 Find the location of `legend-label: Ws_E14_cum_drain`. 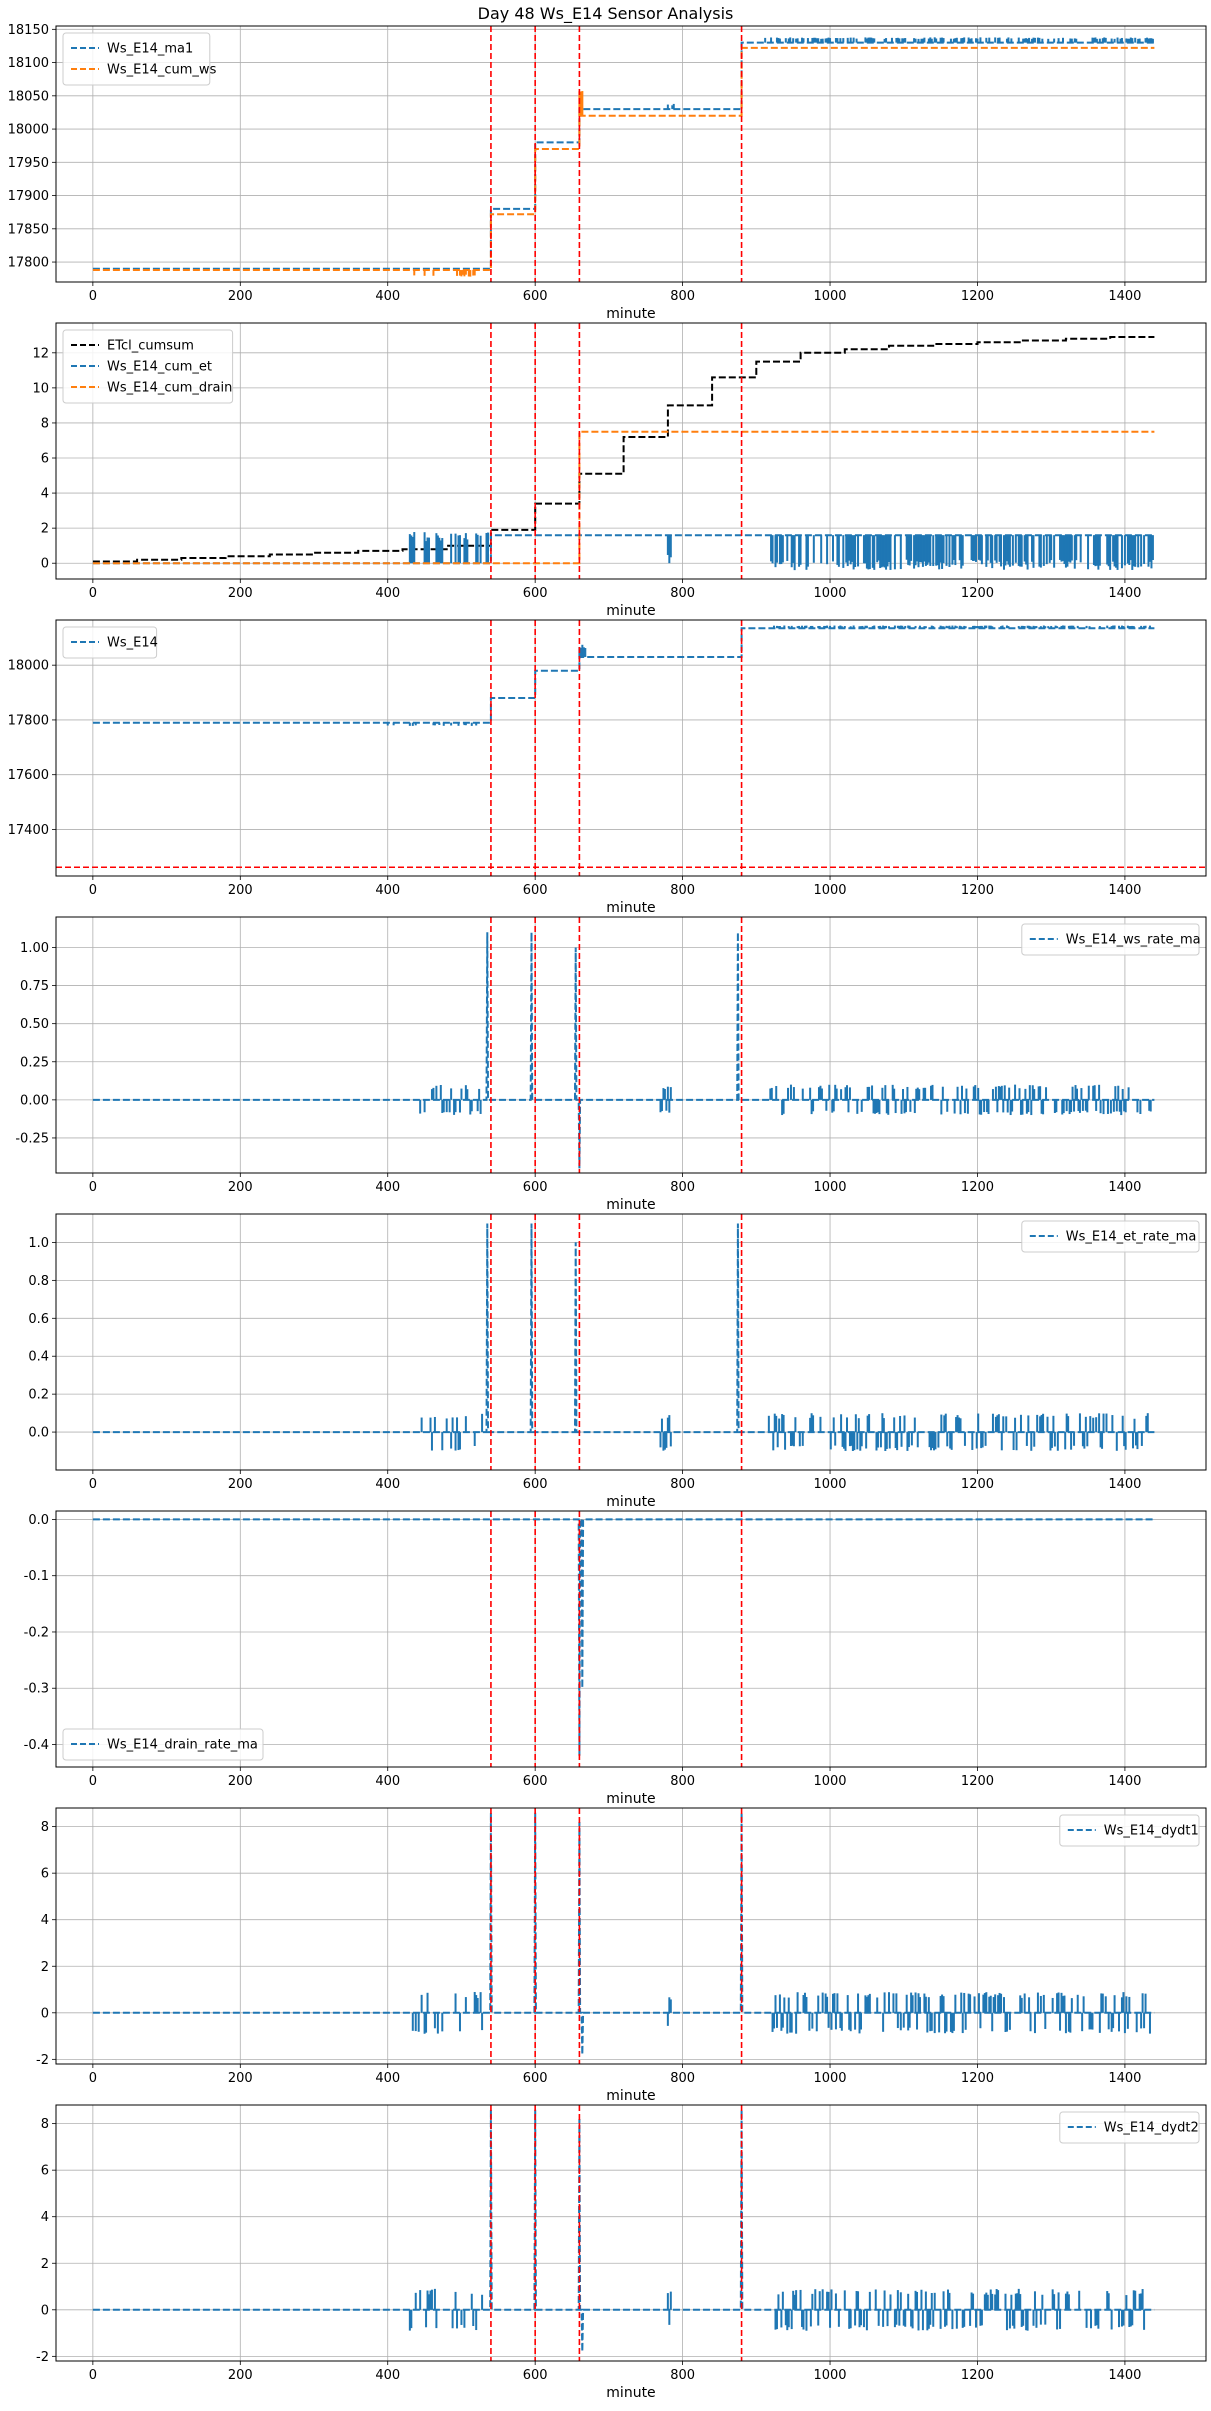

legend-label: Ws_E14_cum_drain is located at coordinates (169, 388).